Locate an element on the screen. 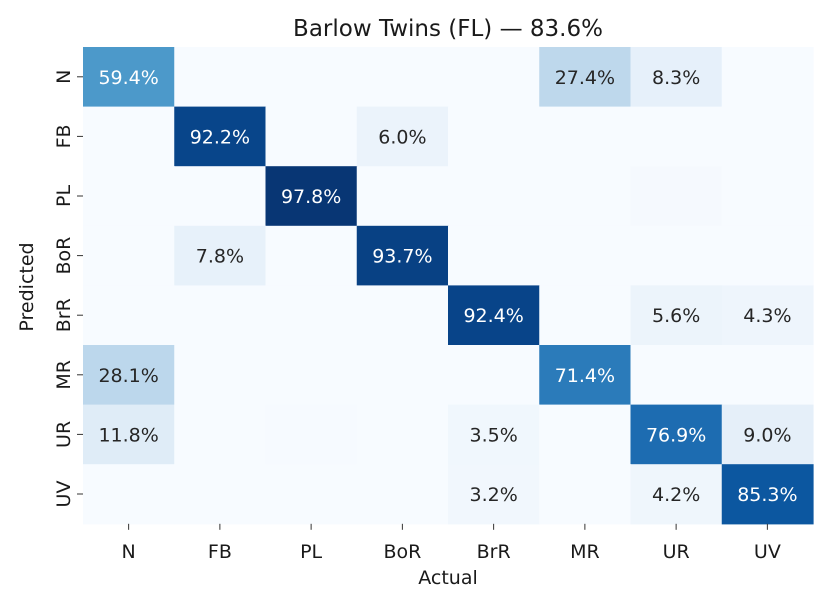 The width and height of the screenshot is (829, 610). heatmap-cell-BrR-BoR is located at coordinates (402, 315).